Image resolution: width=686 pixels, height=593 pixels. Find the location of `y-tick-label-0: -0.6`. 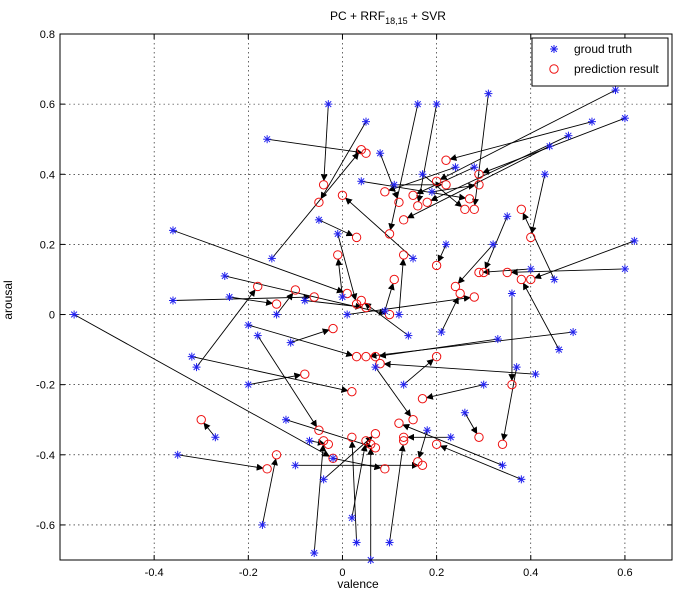

y-tick-label-0: -0.6 is located at coordinates (45, 526).